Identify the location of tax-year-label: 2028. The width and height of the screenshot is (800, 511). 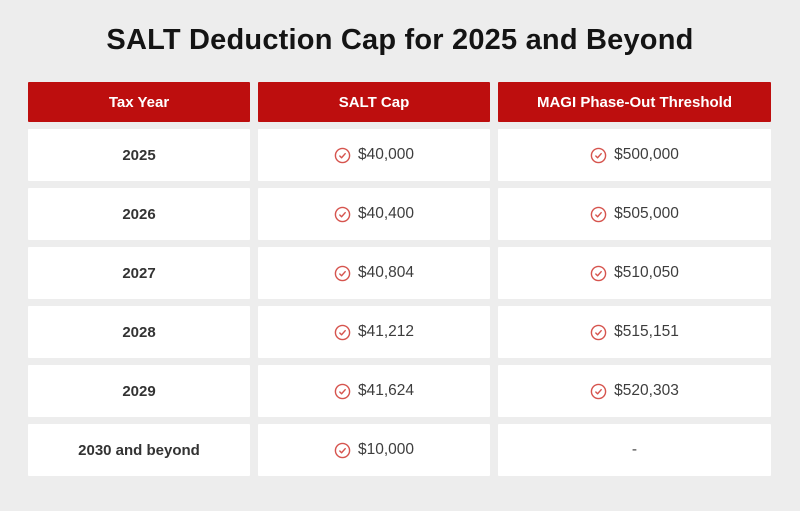
(139, 332).